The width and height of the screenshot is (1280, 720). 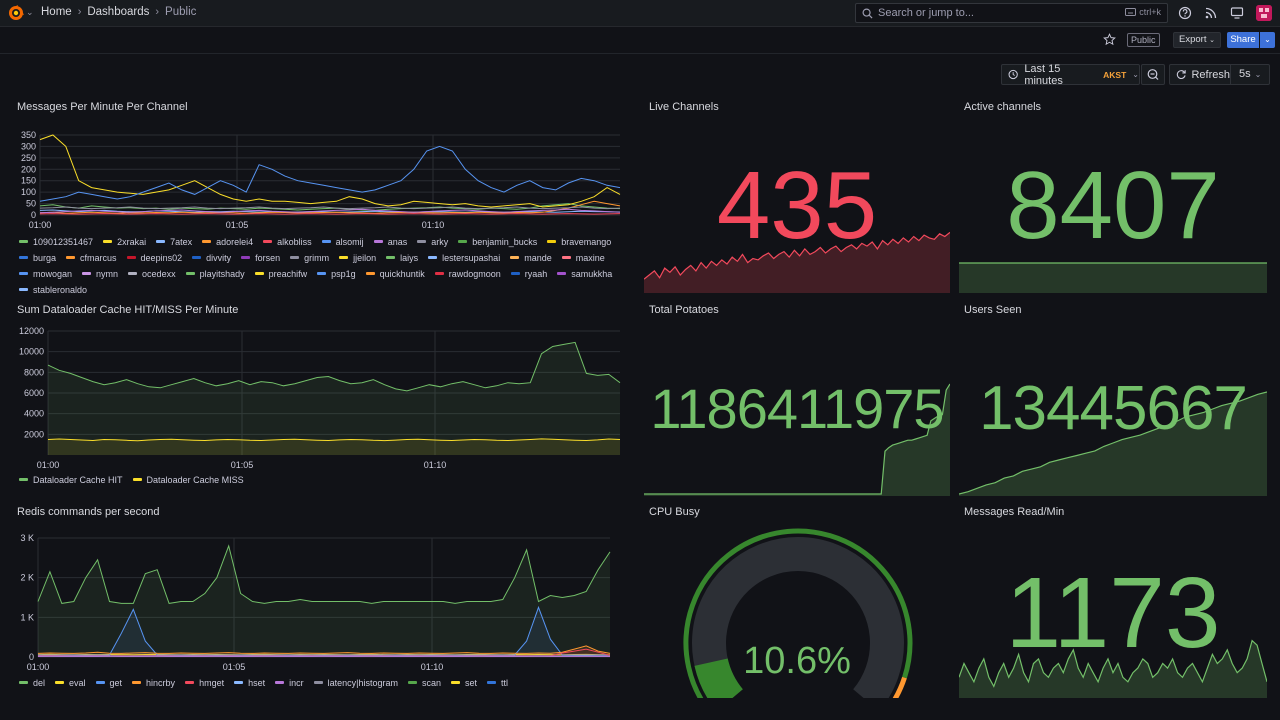 I want to click on legend-item: nymn, so click(x=100, y=273).